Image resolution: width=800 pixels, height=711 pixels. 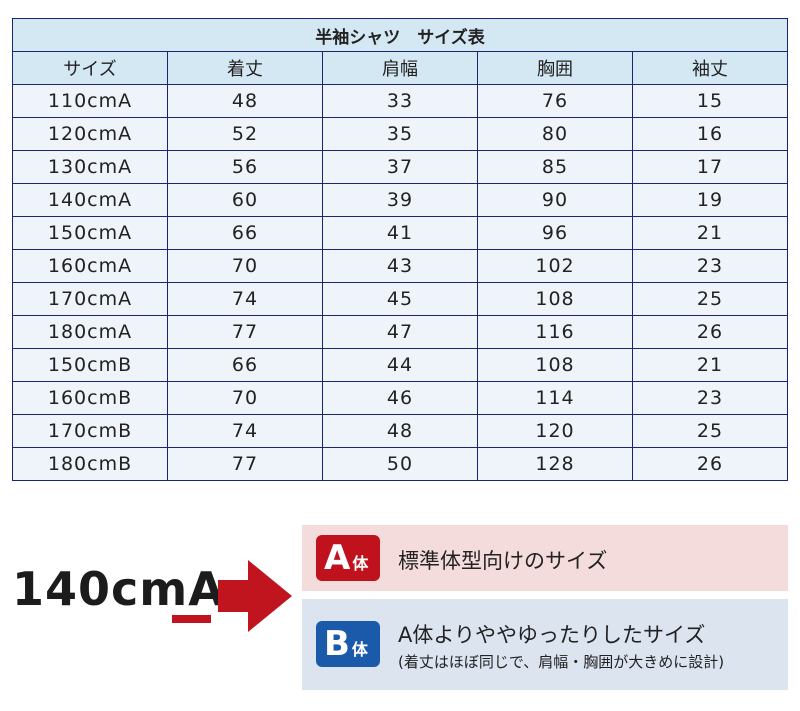 What do you see at coordinates (555, 134) in the screenshot?
I see `table-cell: 80` at bounding box center [555, 134].